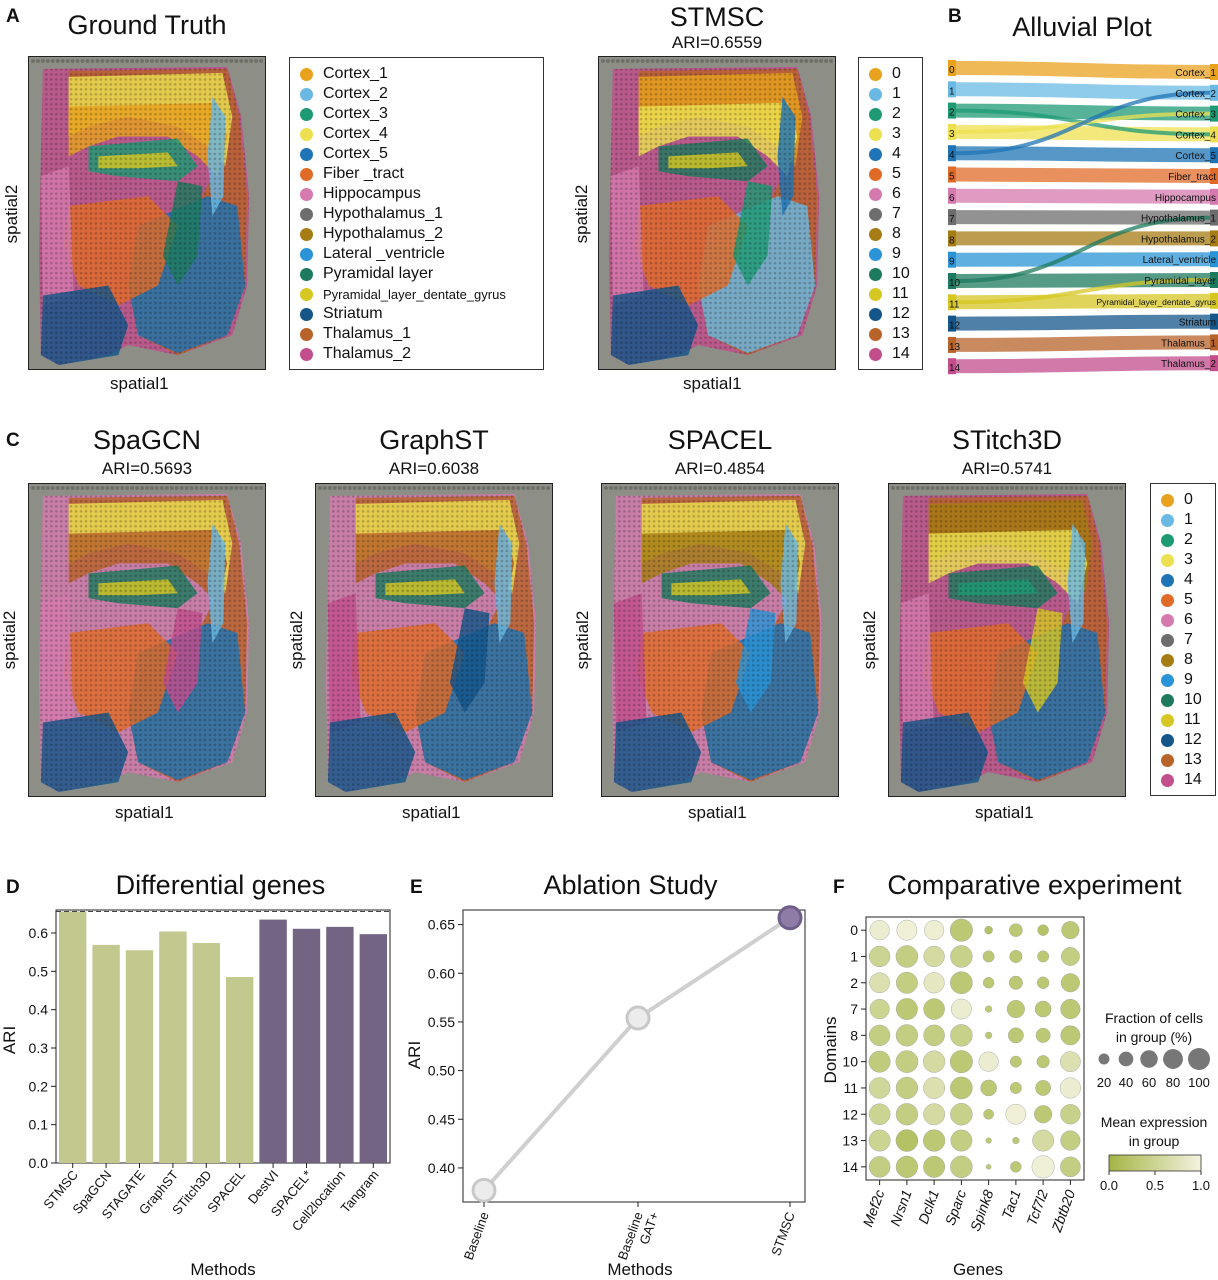  I want to click on alluvial-right-label: Pyramidal_layer_dentate_gyrus, so click(1156, 302).